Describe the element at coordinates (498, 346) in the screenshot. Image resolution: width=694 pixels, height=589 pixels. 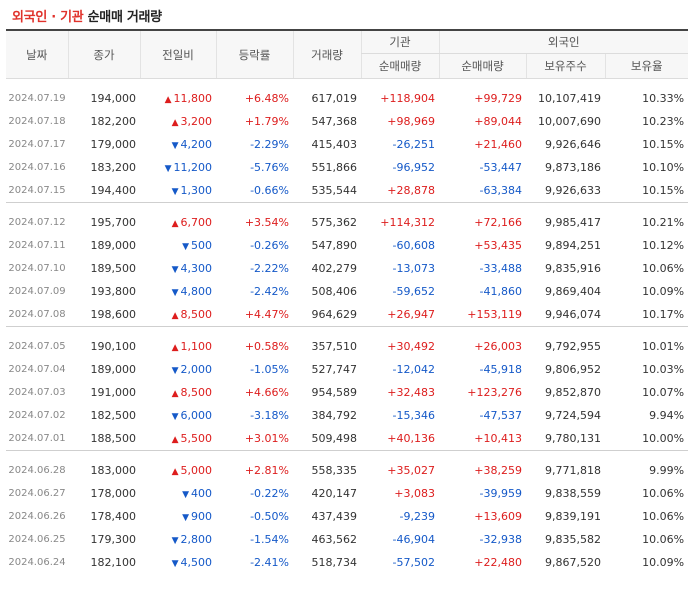
I see `cell-foreign-net: +26,003` at that location.